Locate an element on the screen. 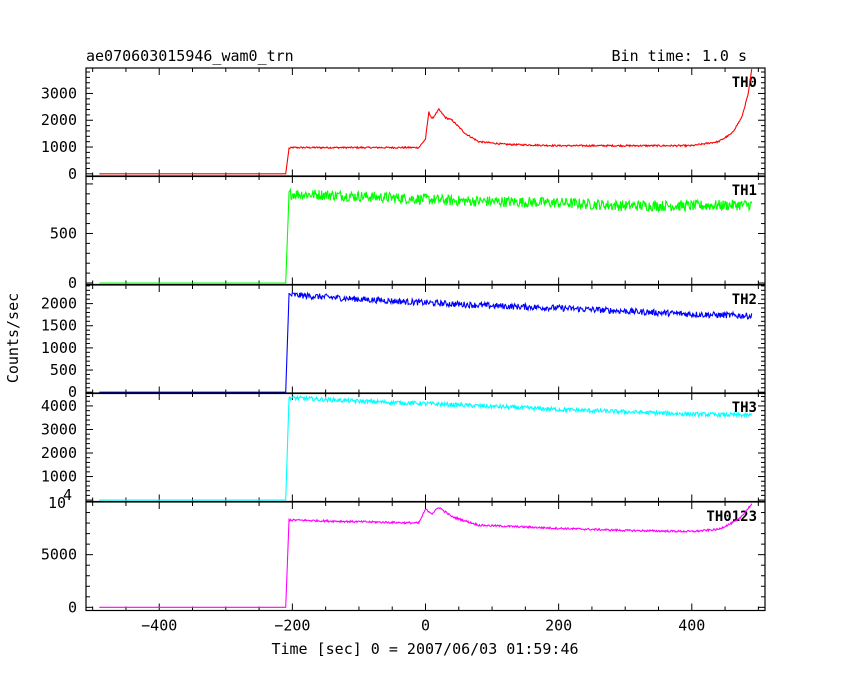 The width and height of the screenshot is (850, 685). panel-frame-th0123 is located at coordinates (425, 556).